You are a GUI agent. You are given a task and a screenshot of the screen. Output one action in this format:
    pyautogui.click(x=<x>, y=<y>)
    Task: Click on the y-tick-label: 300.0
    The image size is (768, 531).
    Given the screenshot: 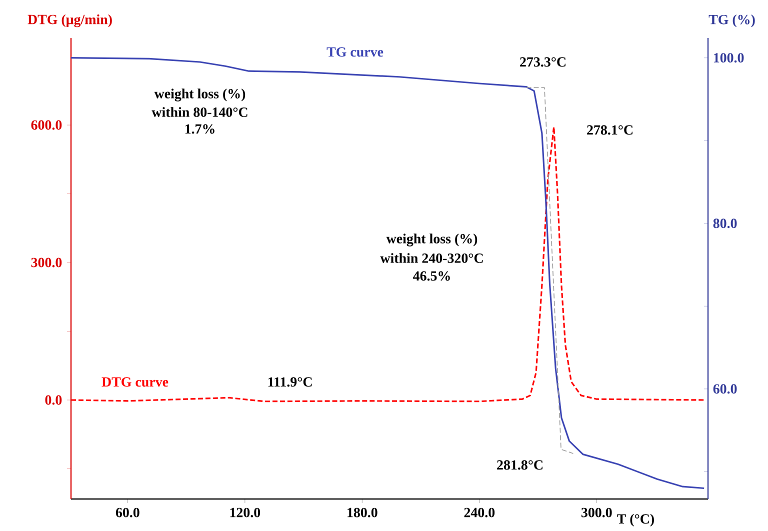 What is the action you would take?
    pyautogui.click(x=46, y=263)
    